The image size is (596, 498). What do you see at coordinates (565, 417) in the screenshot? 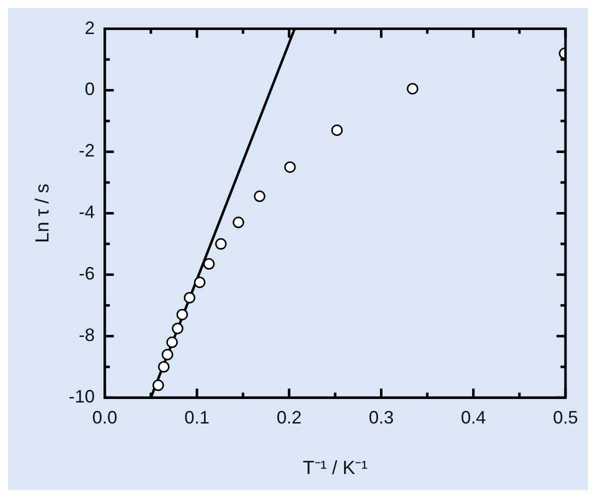
I see `x-tick-label: 0.5` at bounding box center [565, 417].